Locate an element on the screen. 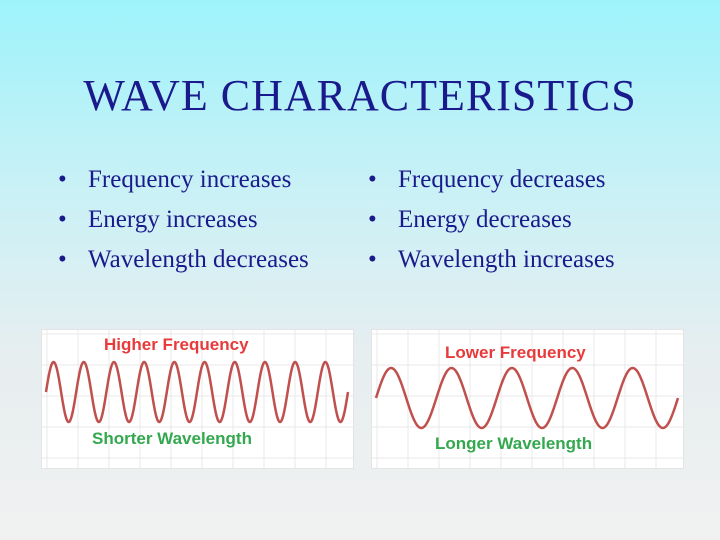  list-item: • Wavelength increases is located at coordinates (491, 260).